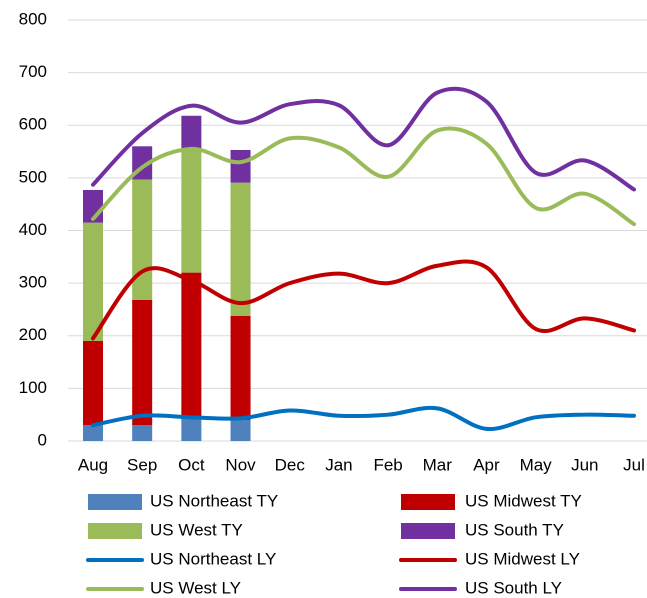 This screenshot has width=647, height=598. Describe the element at coordinates (191, 464) in the screenshot. I see `x-tick-label: Oct` at that location.